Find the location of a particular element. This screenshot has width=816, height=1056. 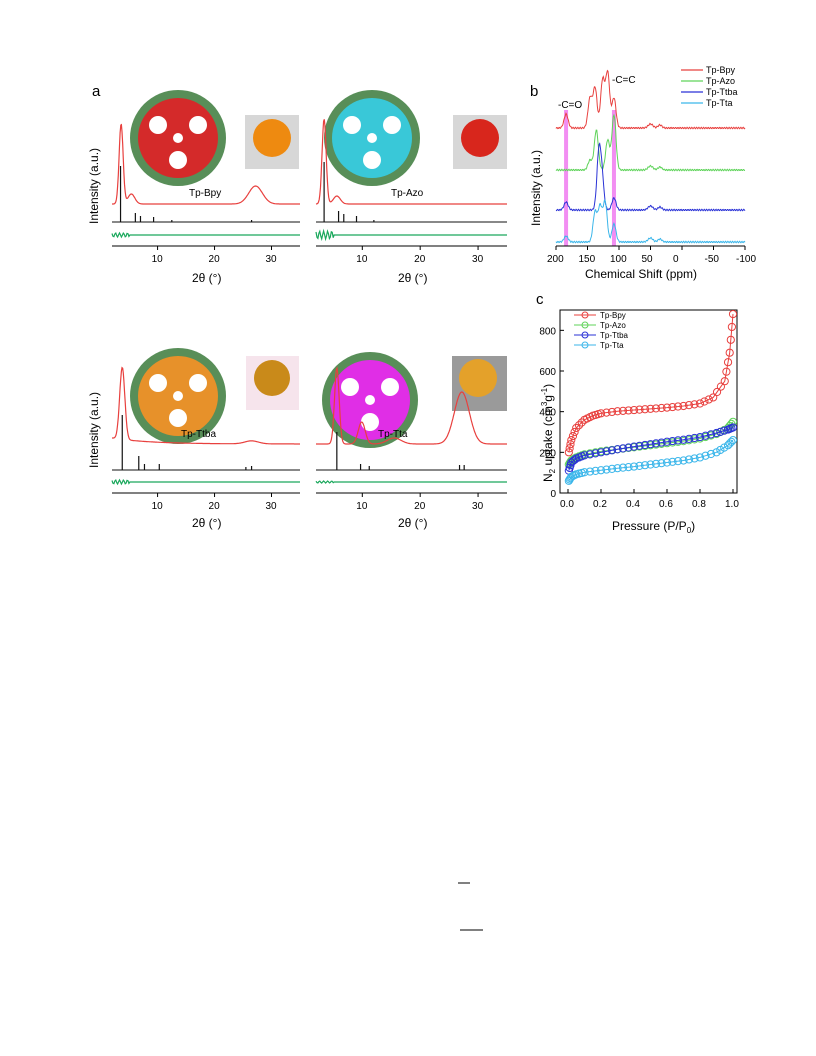

pxrd-film-disc-tp-tta is located at coordinates (478, 378).